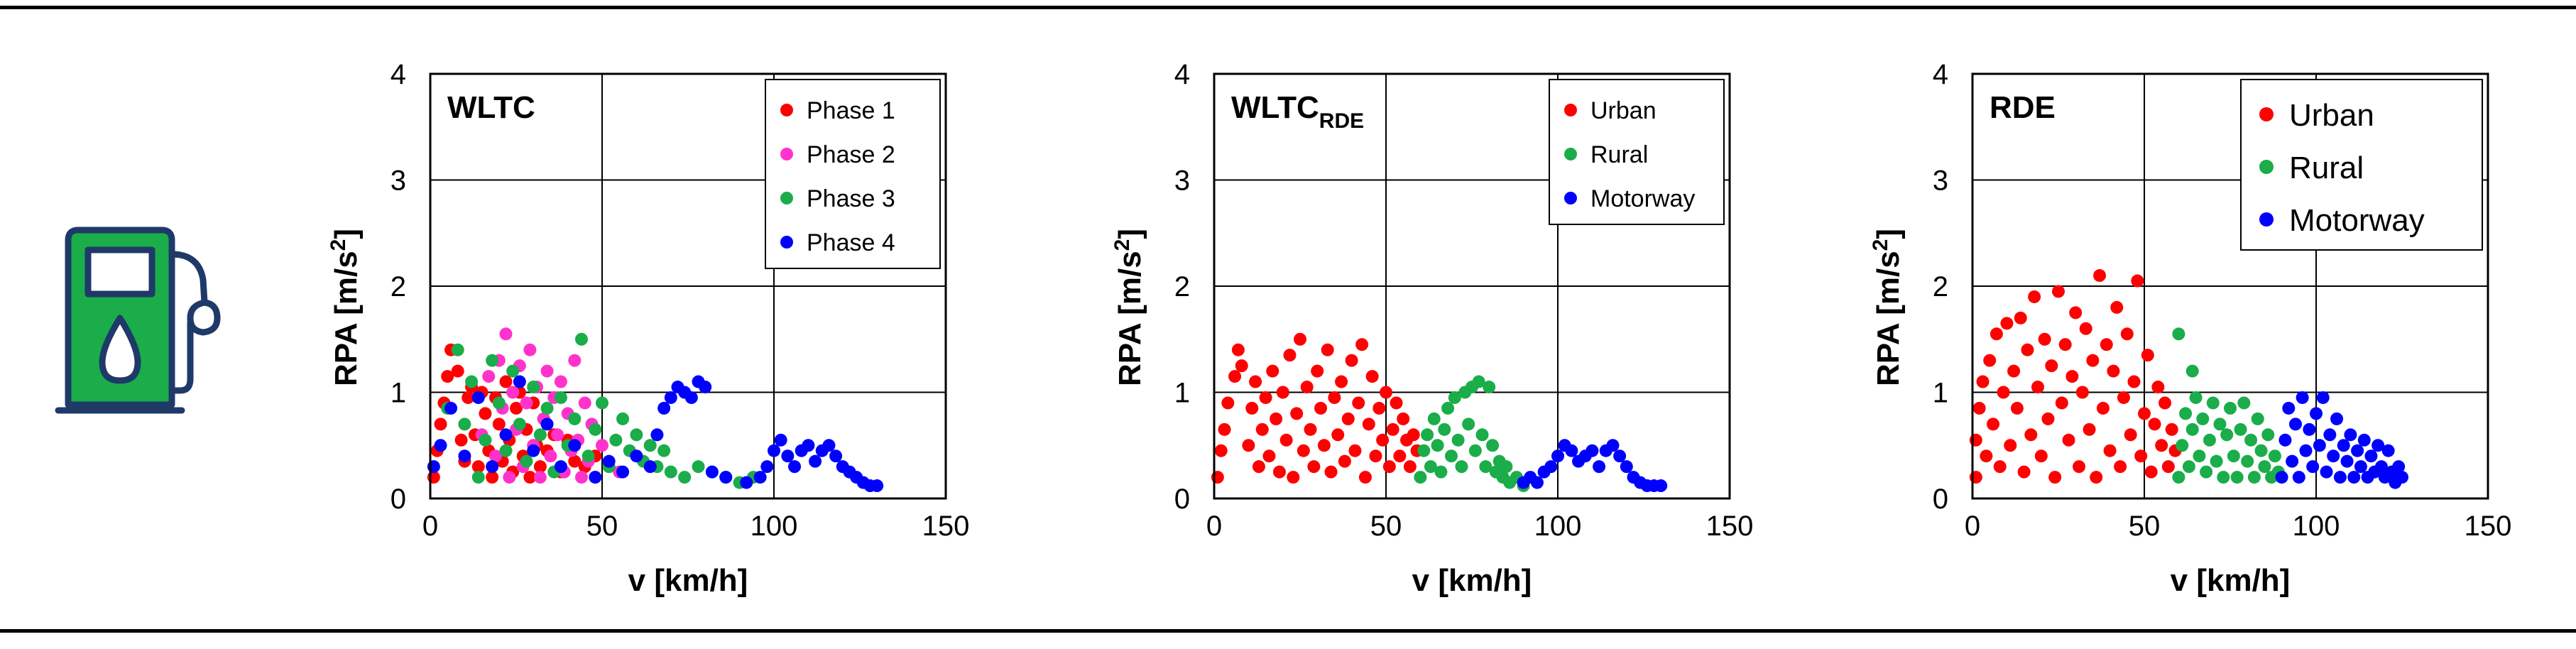 The image size is (2576, 649). Describe the element at coordinates (1619, 155) in the screenshot. I see `legend-label: Rural` at that location.